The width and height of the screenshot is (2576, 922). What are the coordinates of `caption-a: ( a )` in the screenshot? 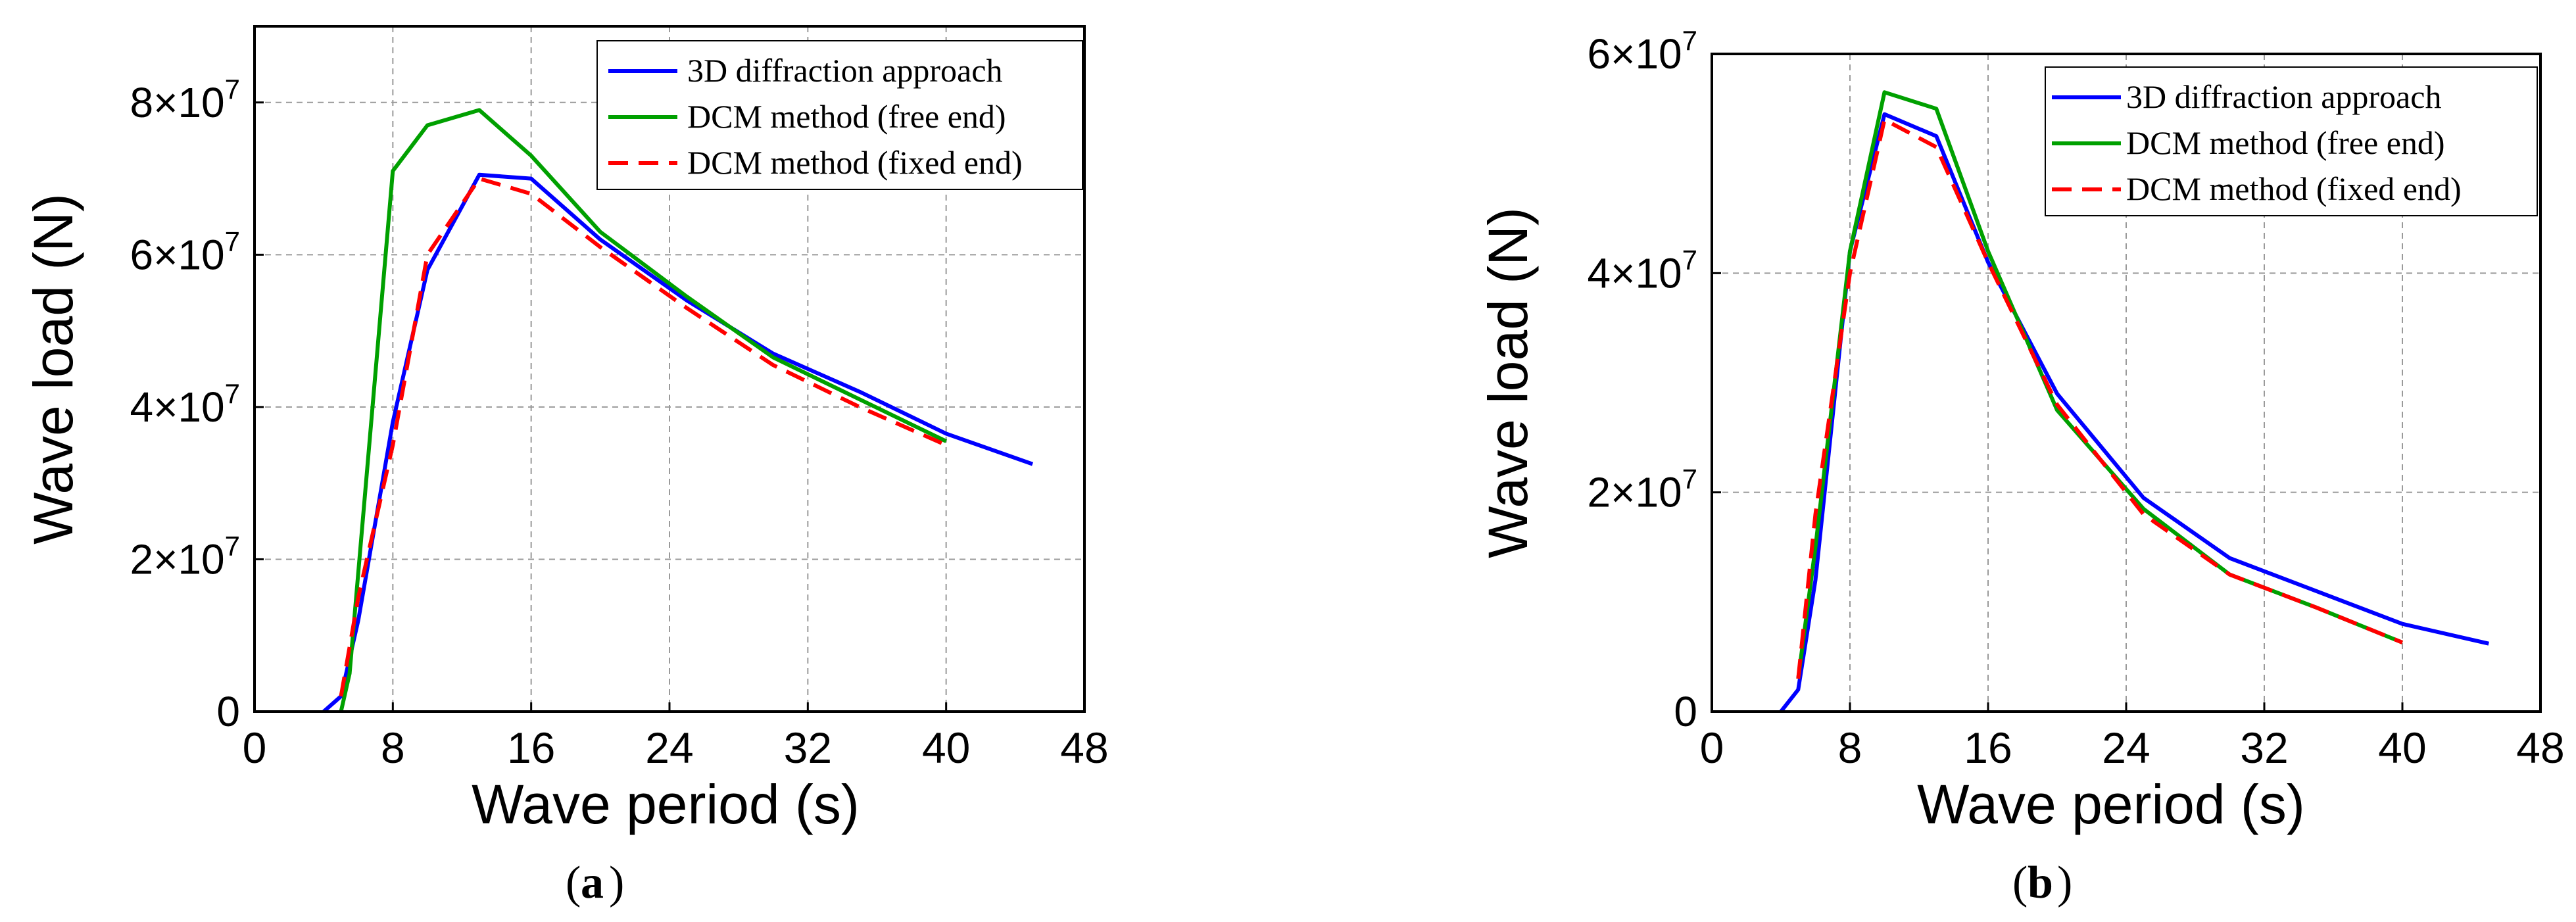 It's located at (595, 883).